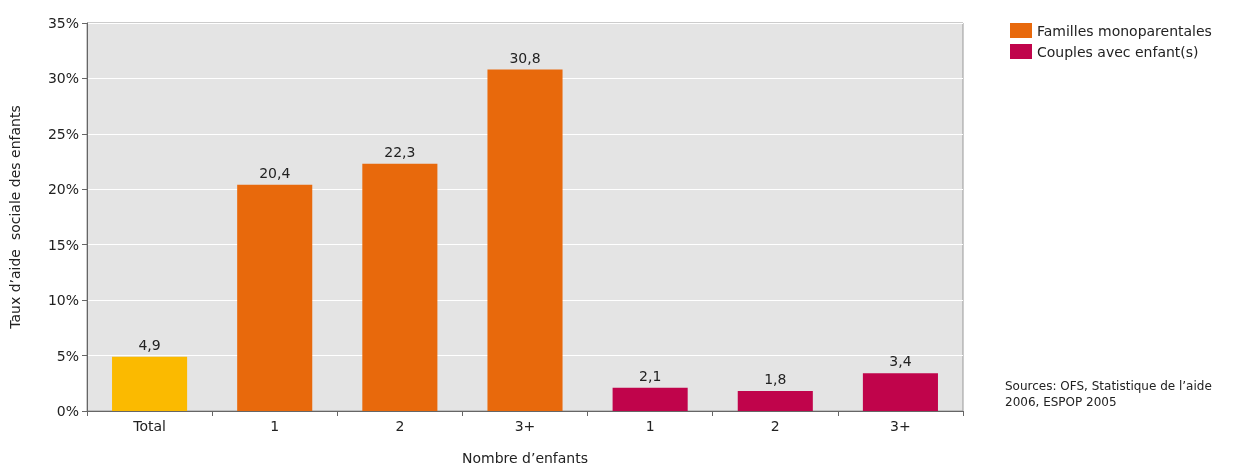 The width and height of the screenshot is (1243, 470). What do you see at coordinates (525, 458) in the screenshot?
I see `x-axis-title: Nombre d’enfants` at bounding box center [525, 458].